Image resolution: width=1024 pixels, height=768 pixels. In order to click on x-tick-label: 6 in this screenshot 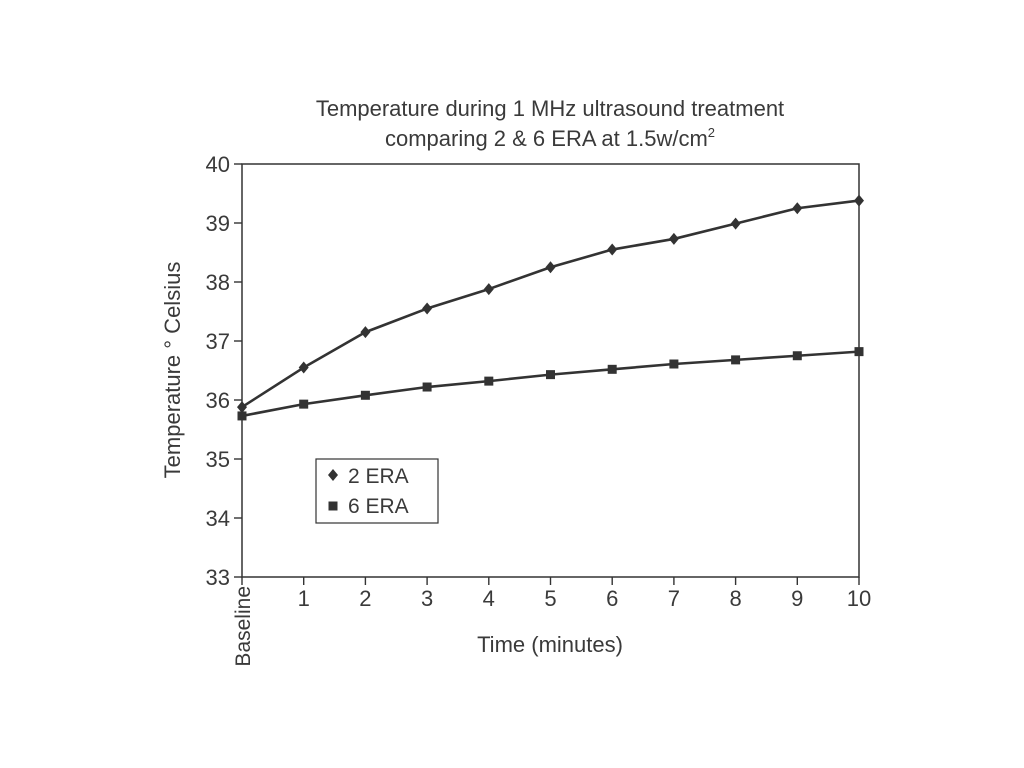, I will do `click(612, 598)`.